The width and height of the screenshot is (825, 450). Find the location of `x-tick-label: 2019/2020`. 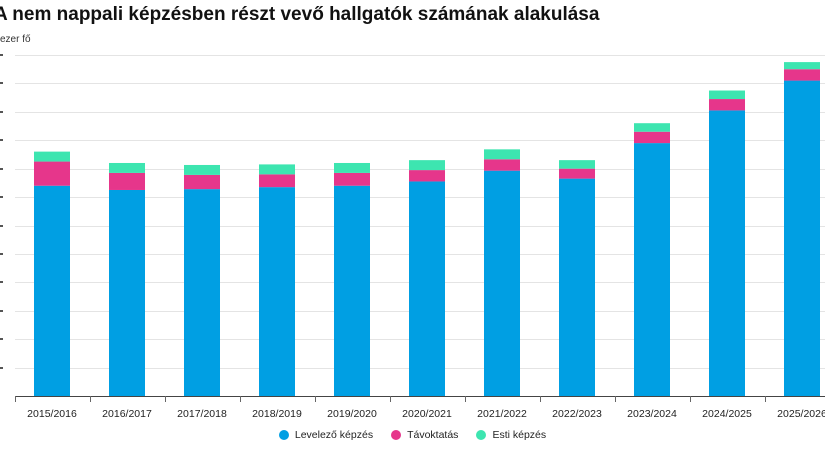

x-tick-label: 2019/2020 is located at coordinates (352, 414).